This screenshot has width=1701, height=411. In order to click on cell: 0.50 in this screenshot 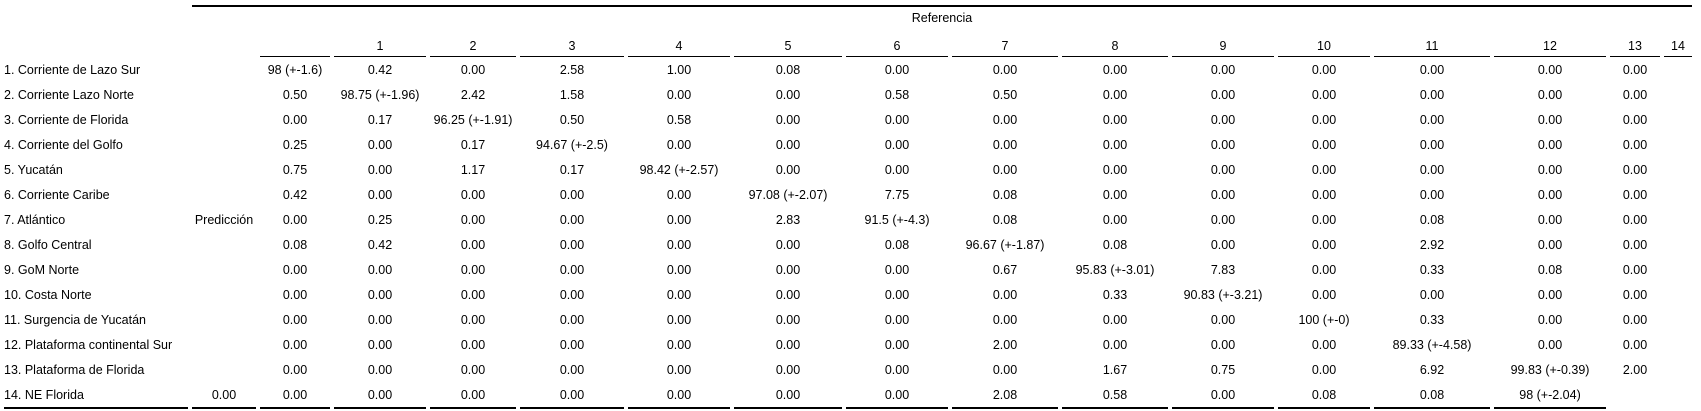, I will do `click(1005, 94)`.